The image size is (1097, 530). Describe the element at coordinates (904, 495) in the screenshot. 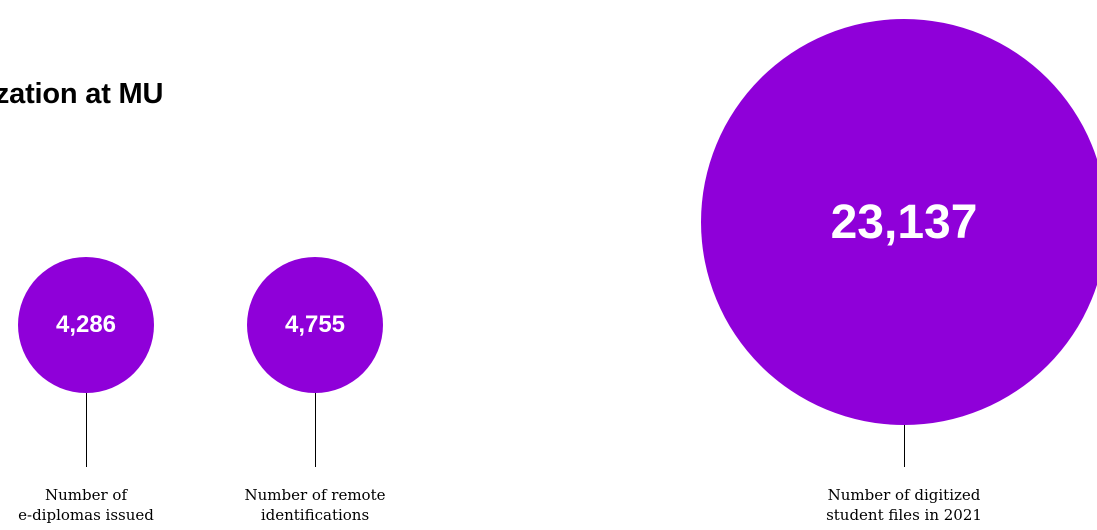

I see `bubble-label-line: Number of digitized` at that location.